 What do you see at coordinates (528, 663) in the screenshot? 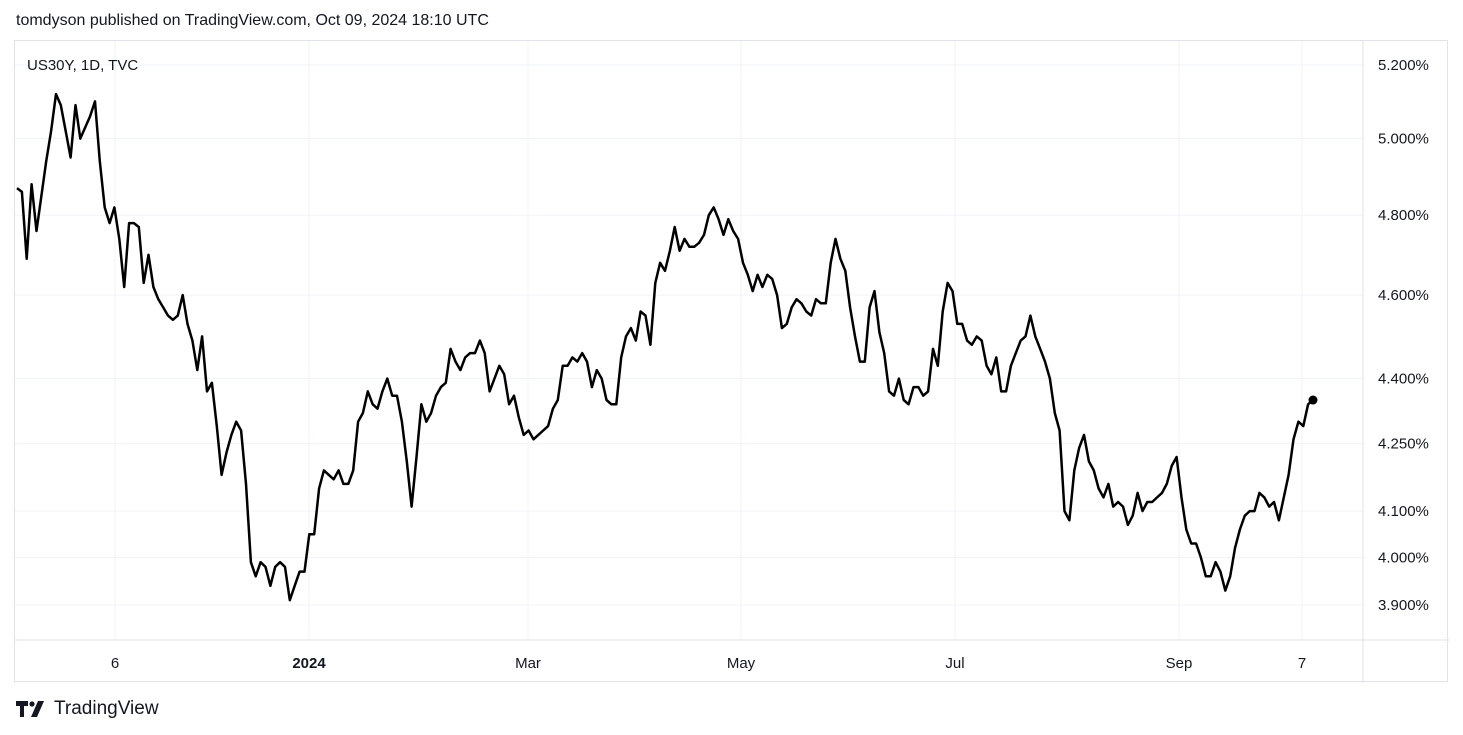
I see `time-tick-label: Mar` at bounding box center [528, 663].